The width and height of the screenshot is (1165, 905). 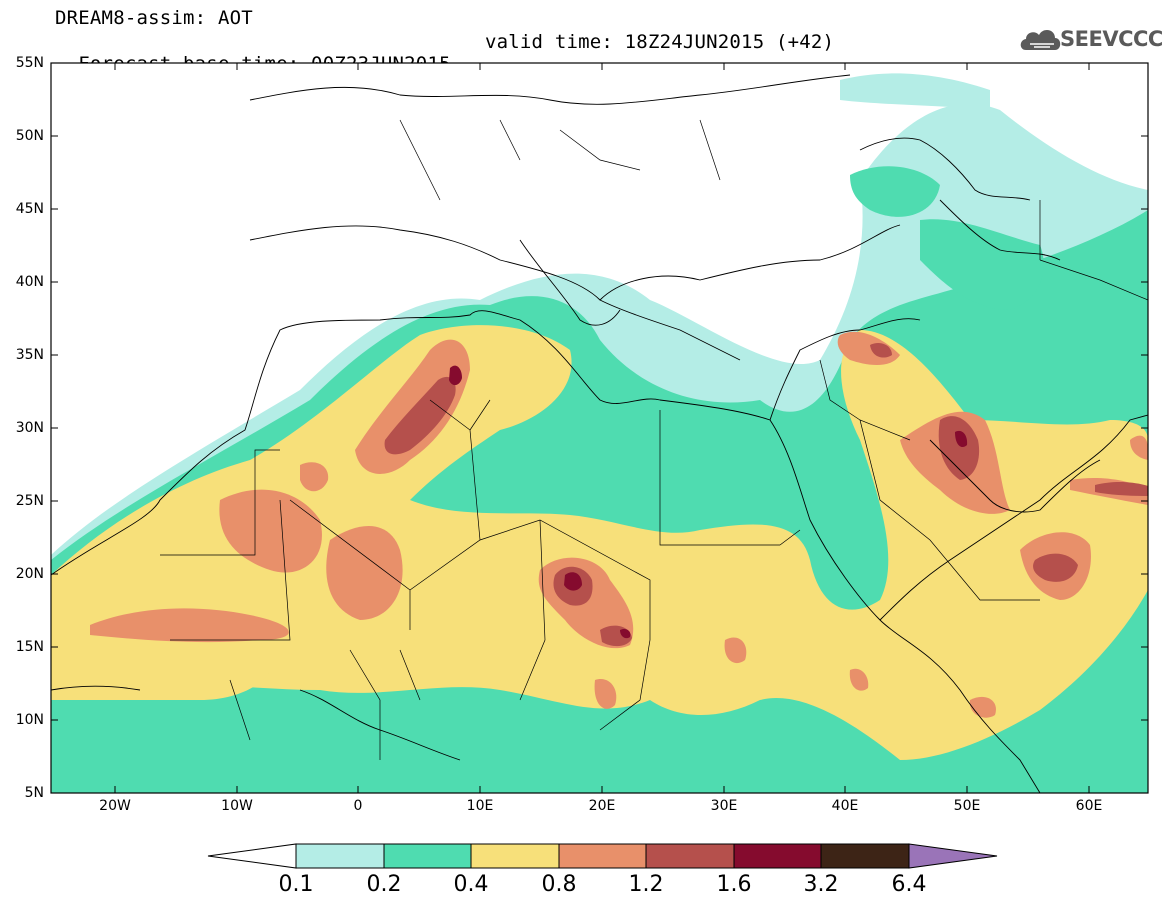 I want to click on lat-label: 45N, so click(x=29, y=209).